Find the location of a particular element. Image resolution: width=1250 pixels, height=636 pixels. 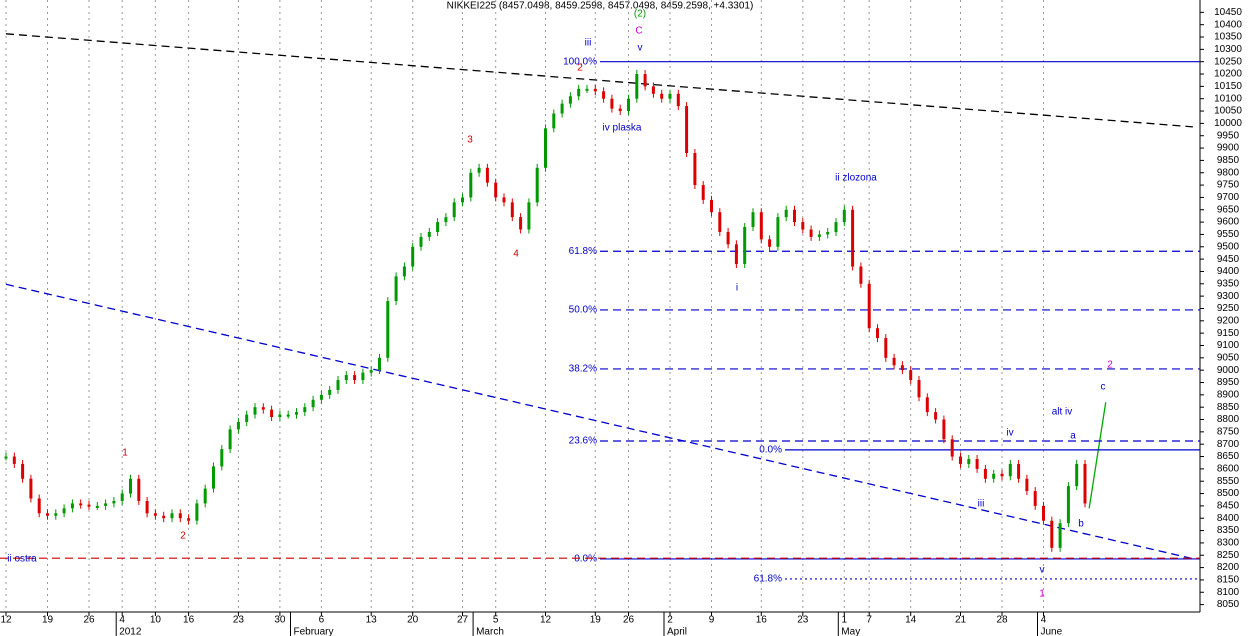

level-label: 38.2% is located at coordinates (583, 369).